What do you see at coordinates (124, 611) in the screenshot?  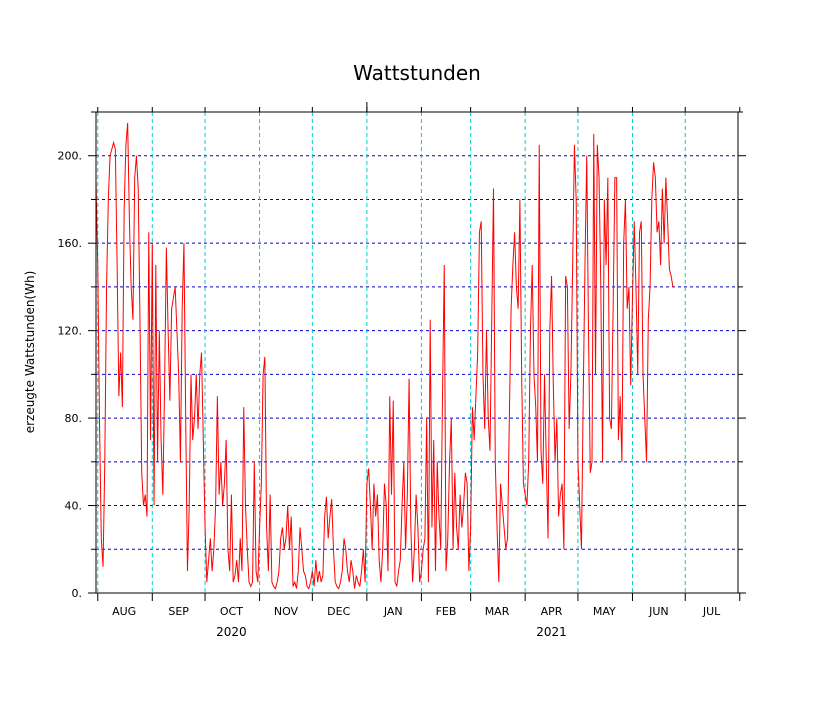 I see `month-label: AUG` at bounding box center [124, 611].